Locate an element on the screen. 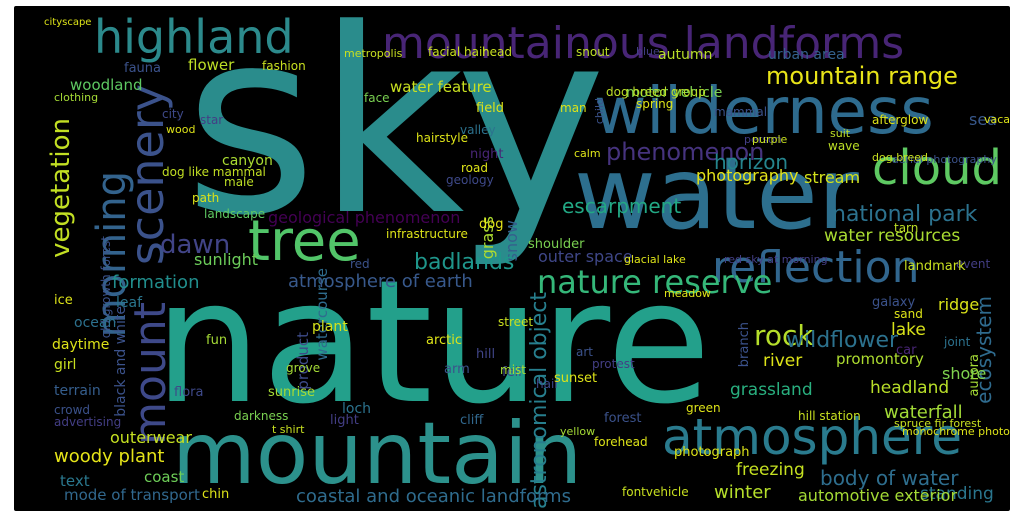 This screenshot has width=1024, height=524. word: night is located at coordinates (487, 154).